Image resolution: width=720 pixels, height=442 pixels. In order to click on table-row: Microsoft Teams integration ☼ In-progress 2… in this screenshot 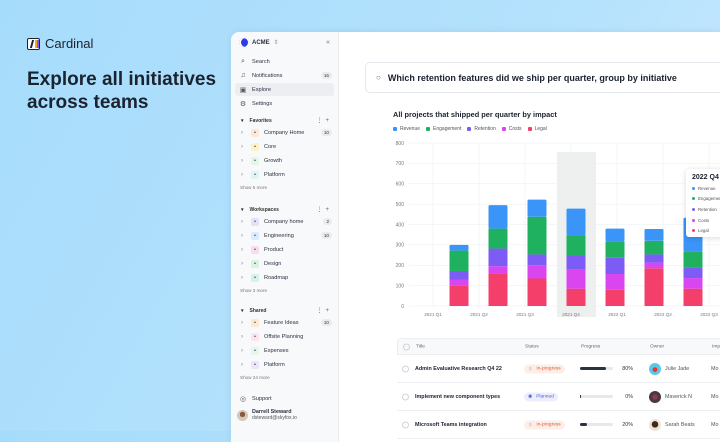, I will do `click(558, 425)`.